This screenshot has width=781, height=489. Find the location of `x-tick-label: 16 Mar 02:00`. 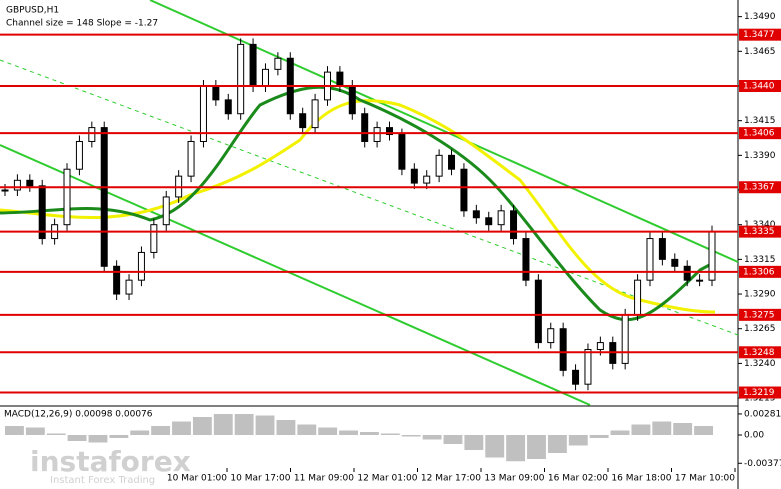

x-tick-label: 16 Mar 02:00 is located at coordinates (578, 479).